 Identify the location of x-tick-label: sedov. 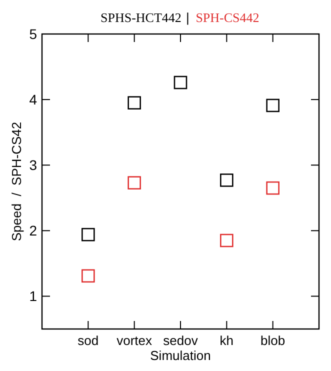
(180, 340).